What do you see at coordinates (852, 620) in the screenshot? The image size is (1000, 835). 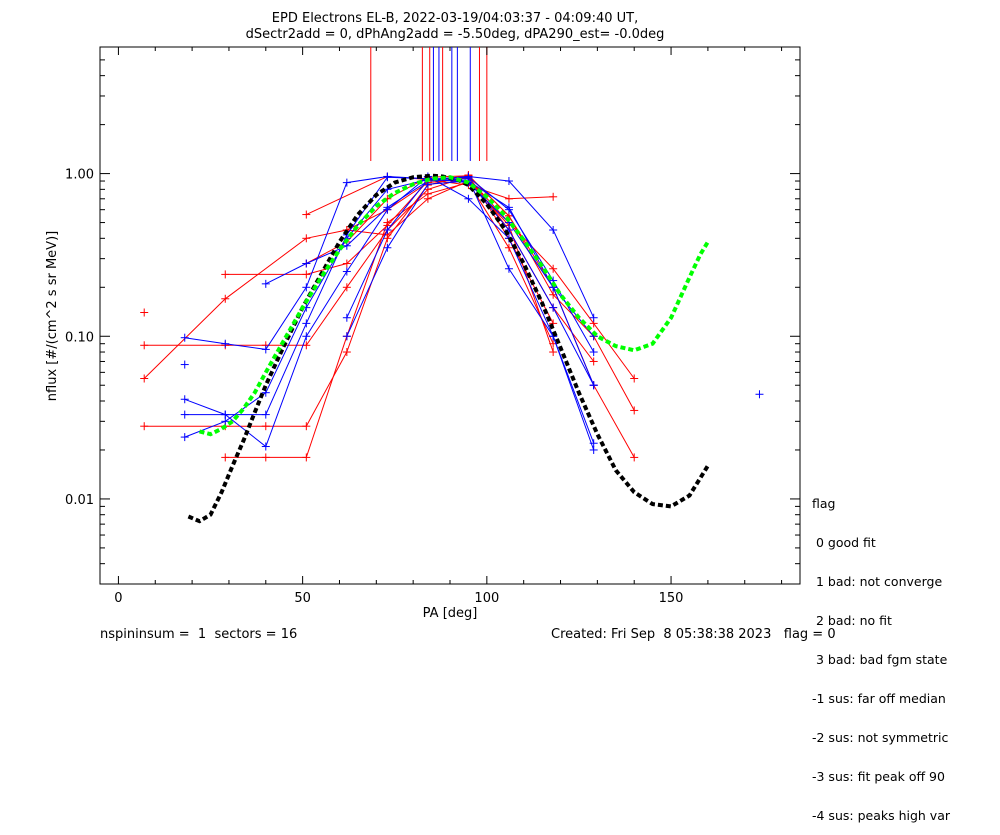 I see `legend-item: 2 bad: no fit` at bounding box center [852, 620].